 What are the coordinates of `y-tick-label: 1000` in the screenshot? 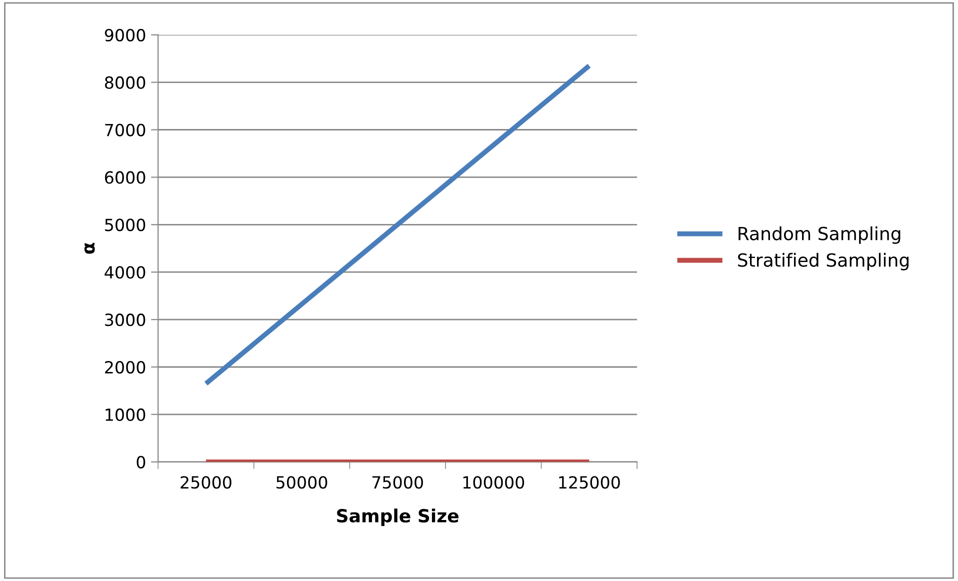 It's located at (126, 415).